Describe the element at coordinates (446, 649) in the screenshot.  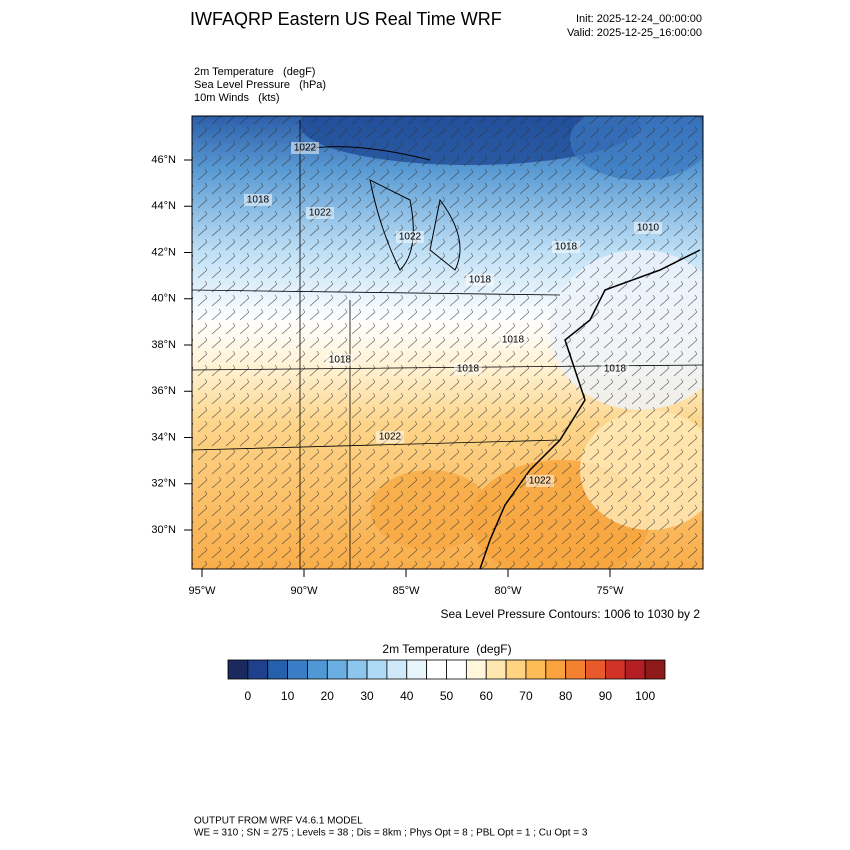
I see `colorbar-title: 2m Temperature (degF)` at that location.